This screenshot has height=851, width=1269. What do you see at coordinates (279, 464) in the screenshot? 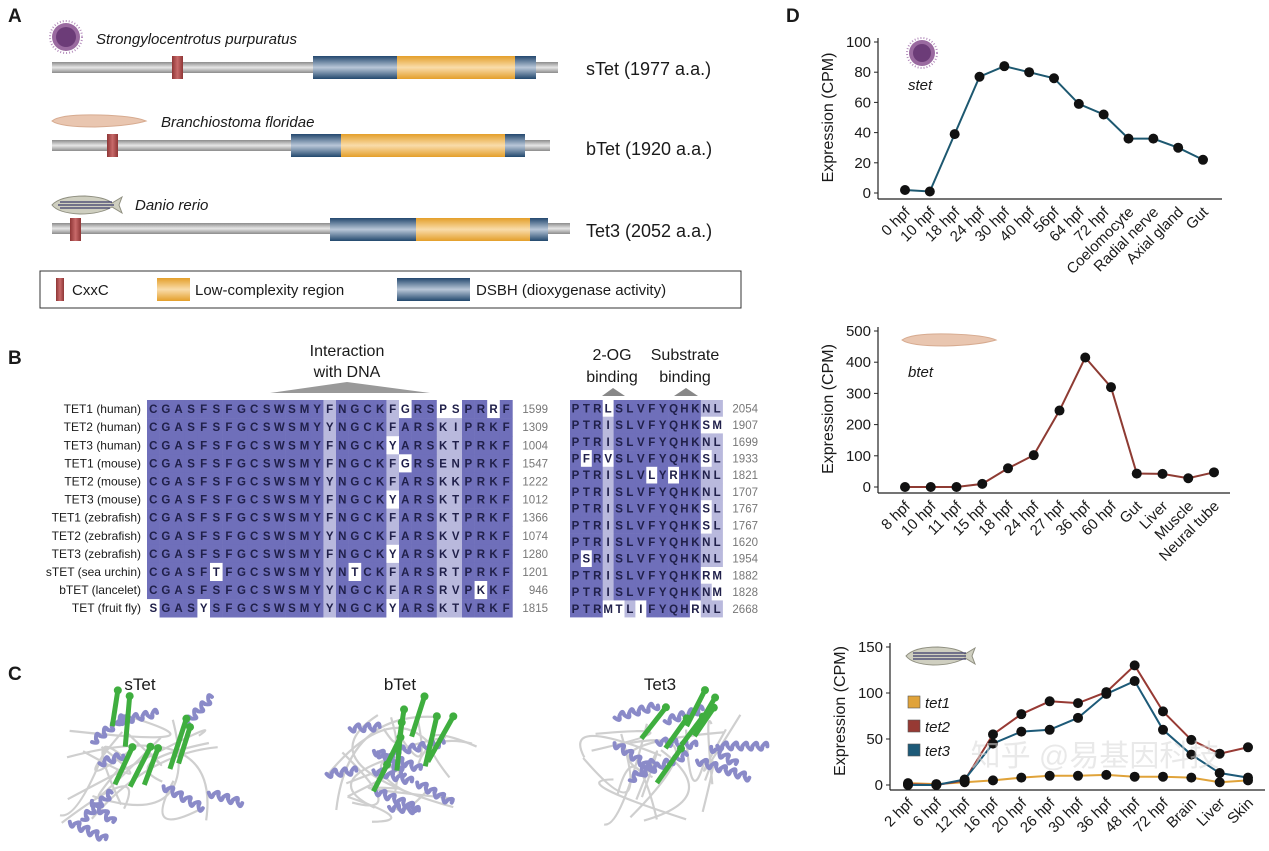
I see `residue: W` at bounding box center [279, 464].